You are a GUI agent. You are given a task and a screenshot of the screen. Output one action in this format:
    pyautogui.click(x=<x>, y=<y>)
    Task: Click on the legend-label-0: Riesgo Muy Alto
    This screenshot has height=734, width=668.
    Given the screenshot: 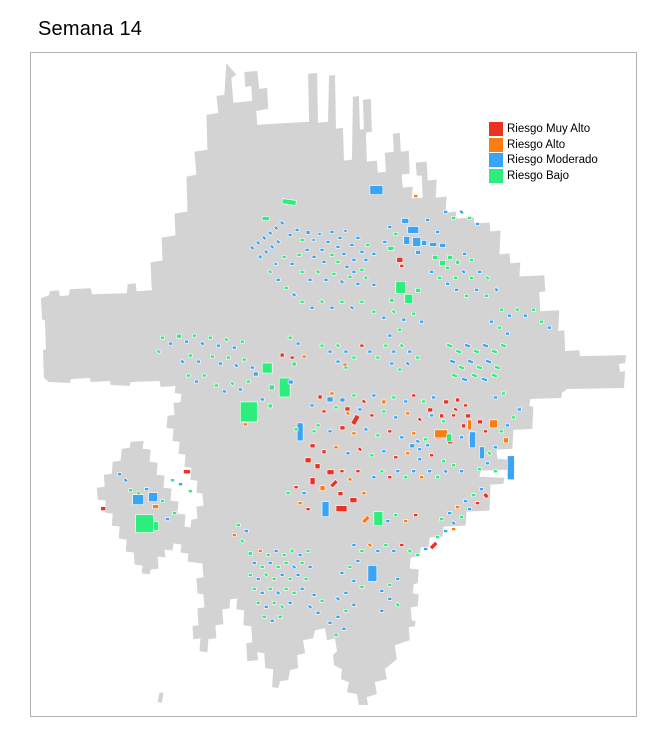 What is the action you would take?
    pyautogui.click(x=549, y=129)
    